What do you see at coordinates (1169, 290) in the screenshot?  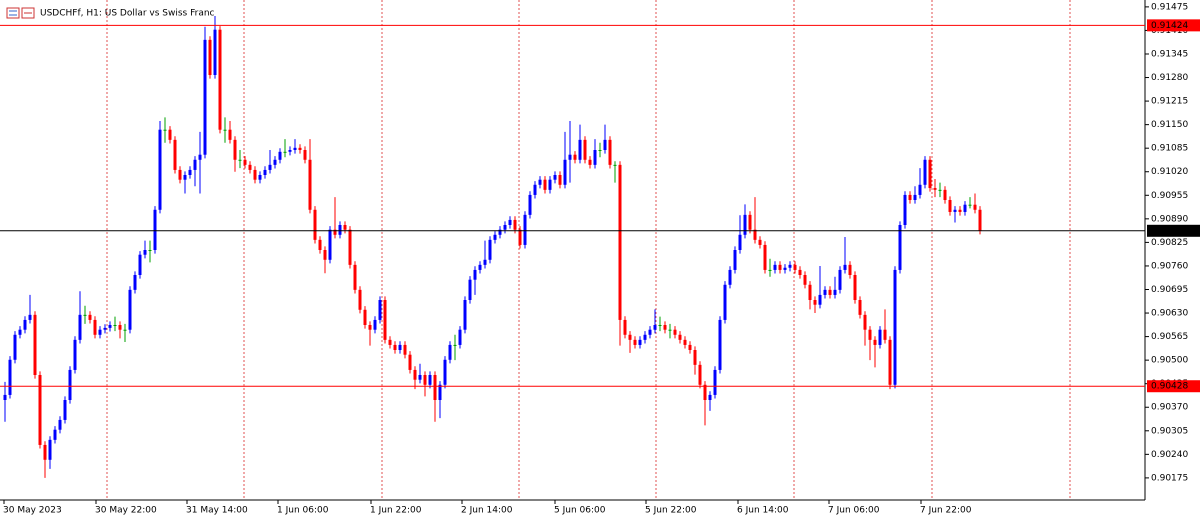 I see `y-tick-label: 0.90695` at bounding box center [1169, 290].